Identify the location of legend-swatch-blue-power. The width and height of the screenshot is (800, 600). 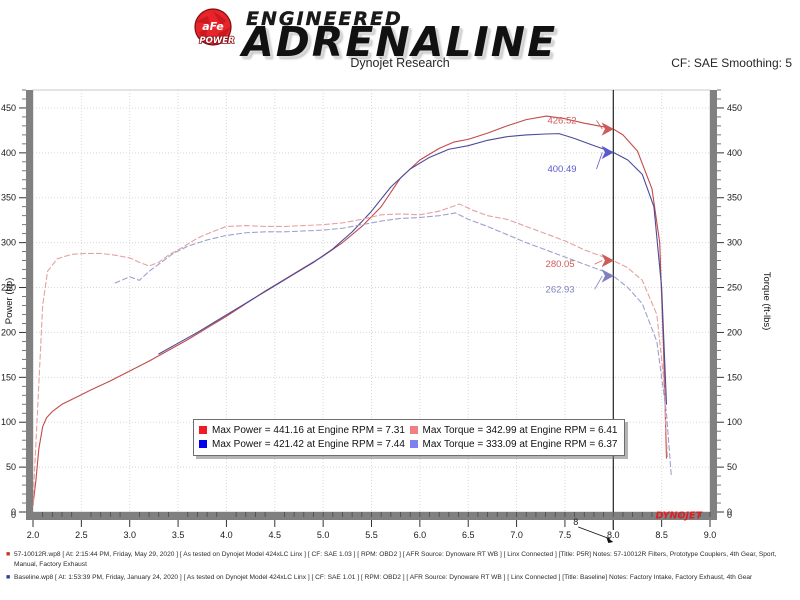
(203, 444).